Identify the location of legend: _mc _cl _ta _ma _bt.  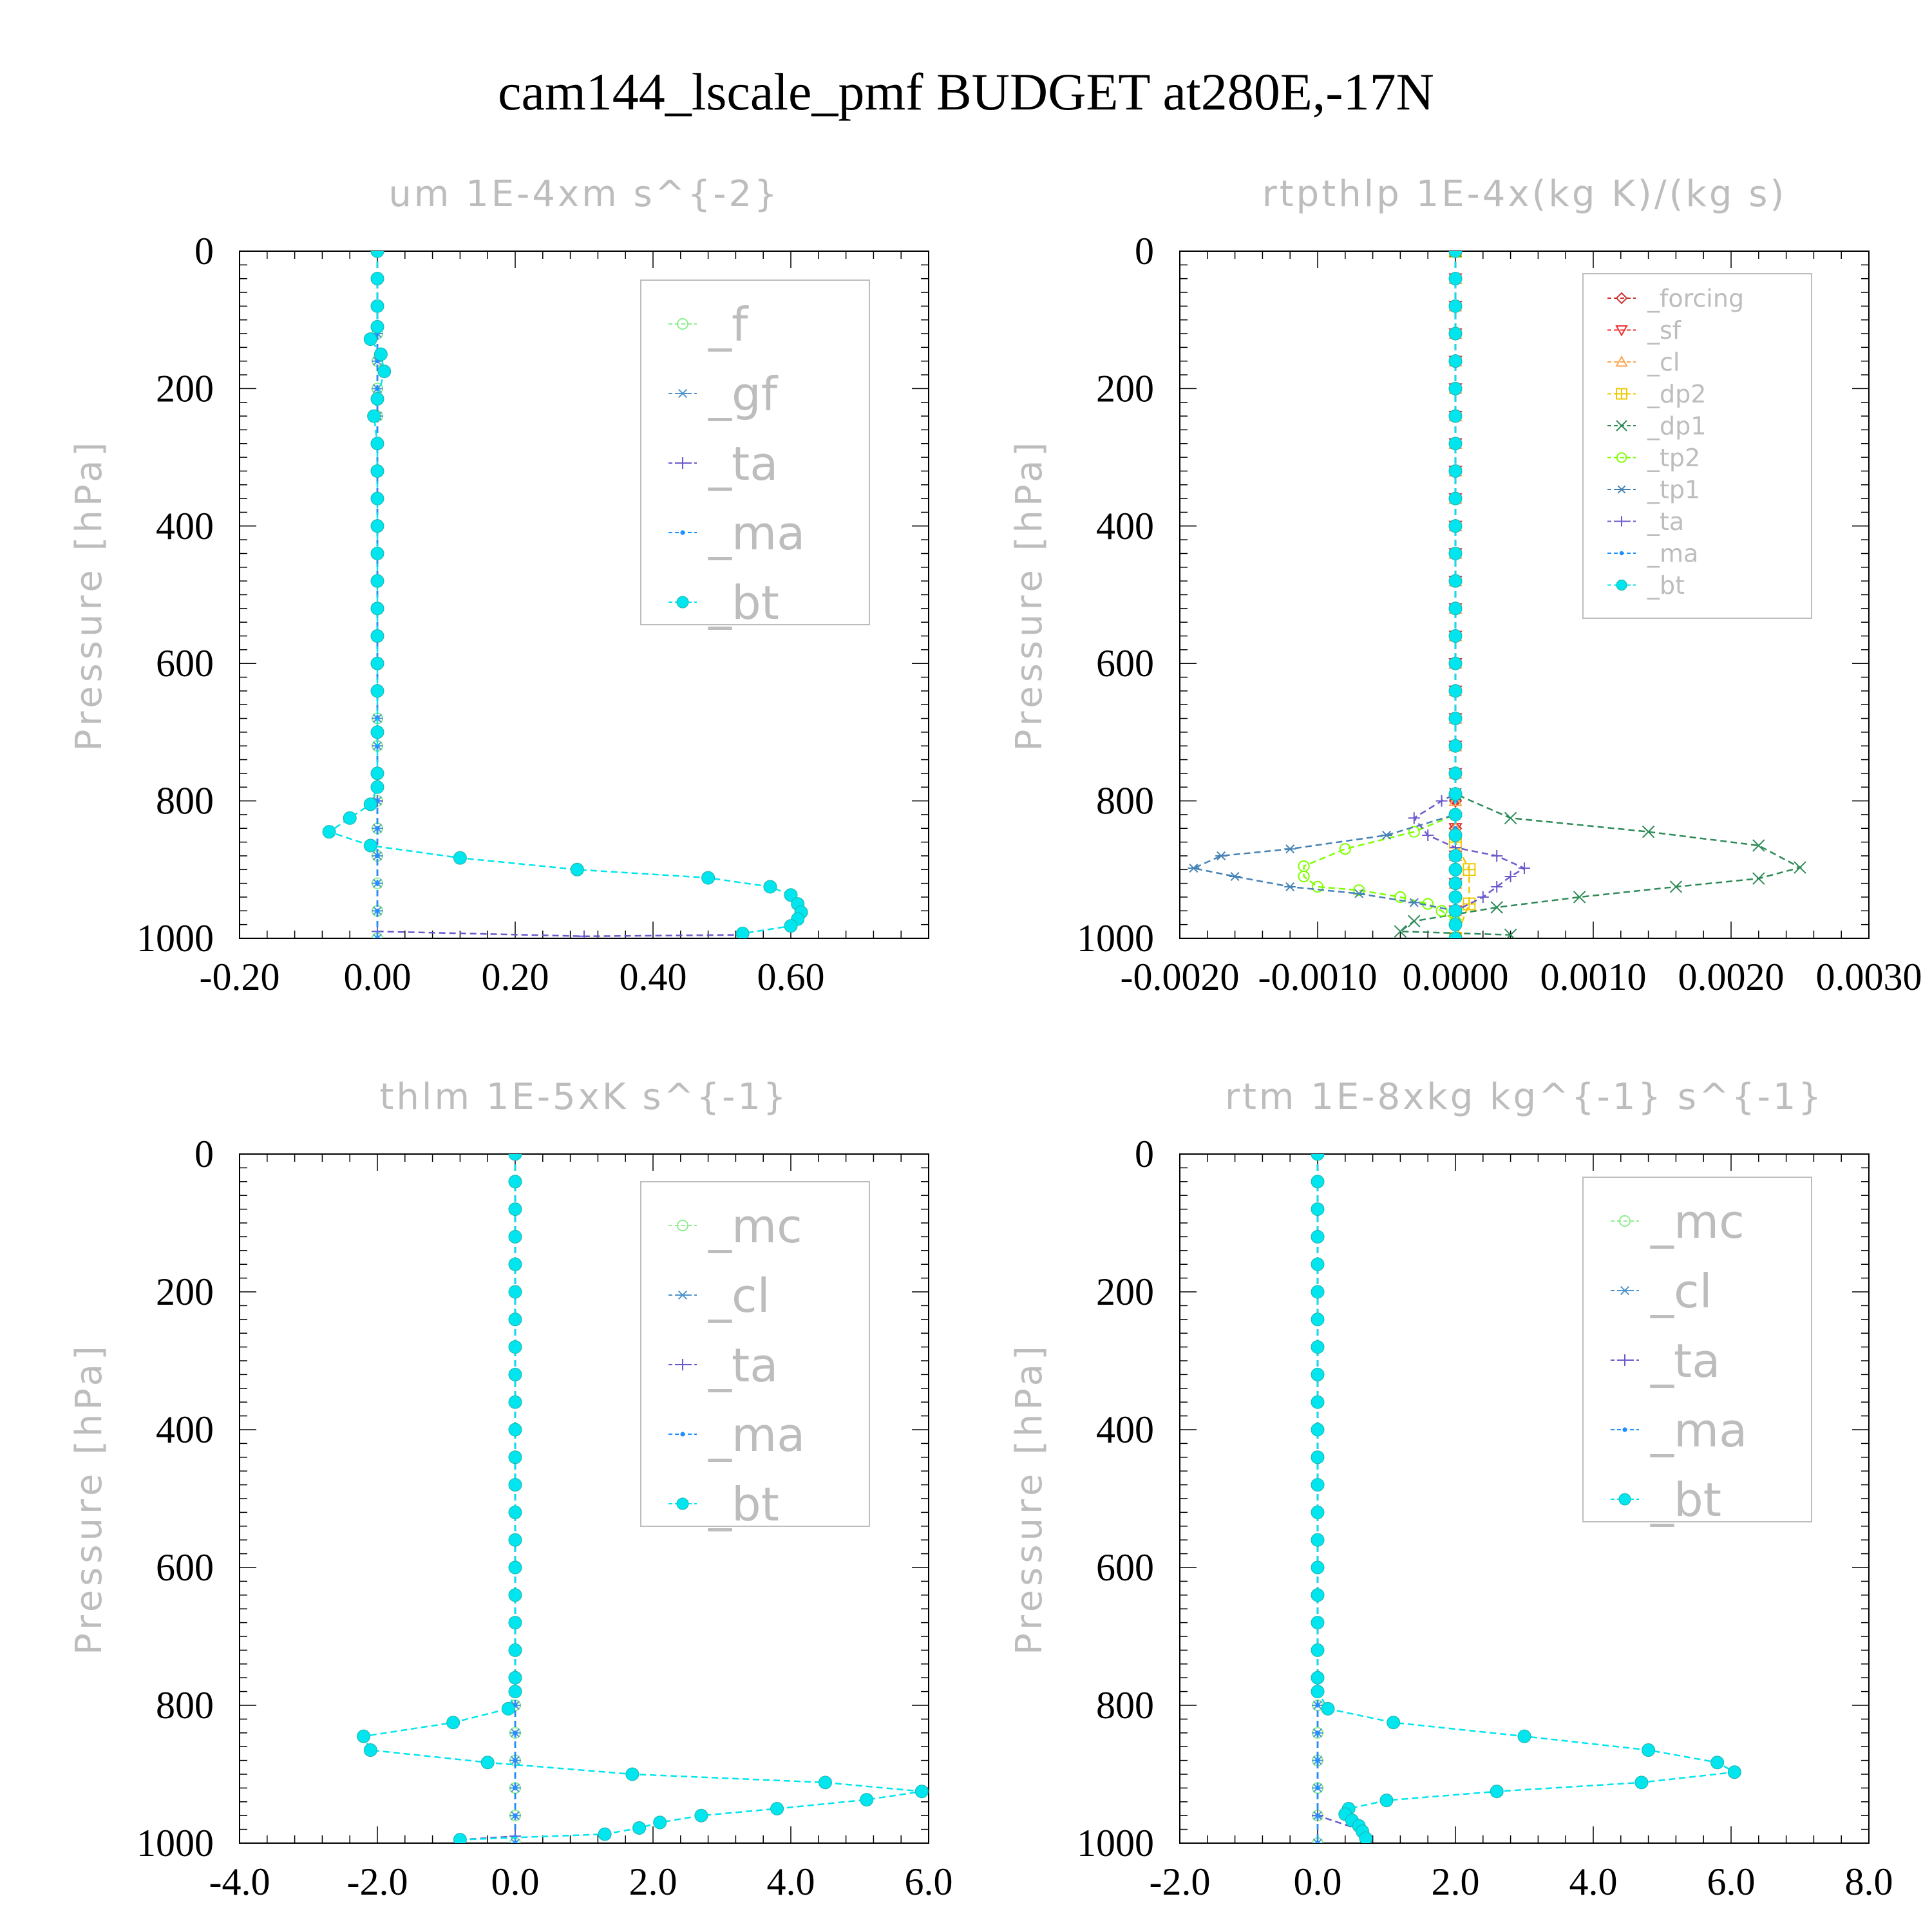
(1697, 1352).